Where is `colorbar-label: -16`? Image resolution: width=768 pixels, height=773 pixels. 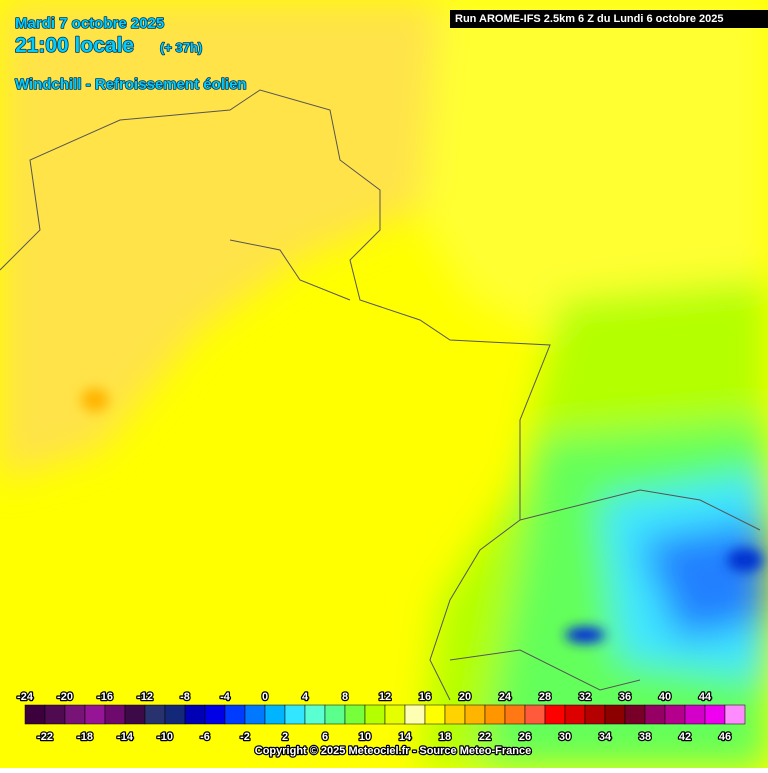
colorbar-label: -16 is located at coordinates (105, 697).